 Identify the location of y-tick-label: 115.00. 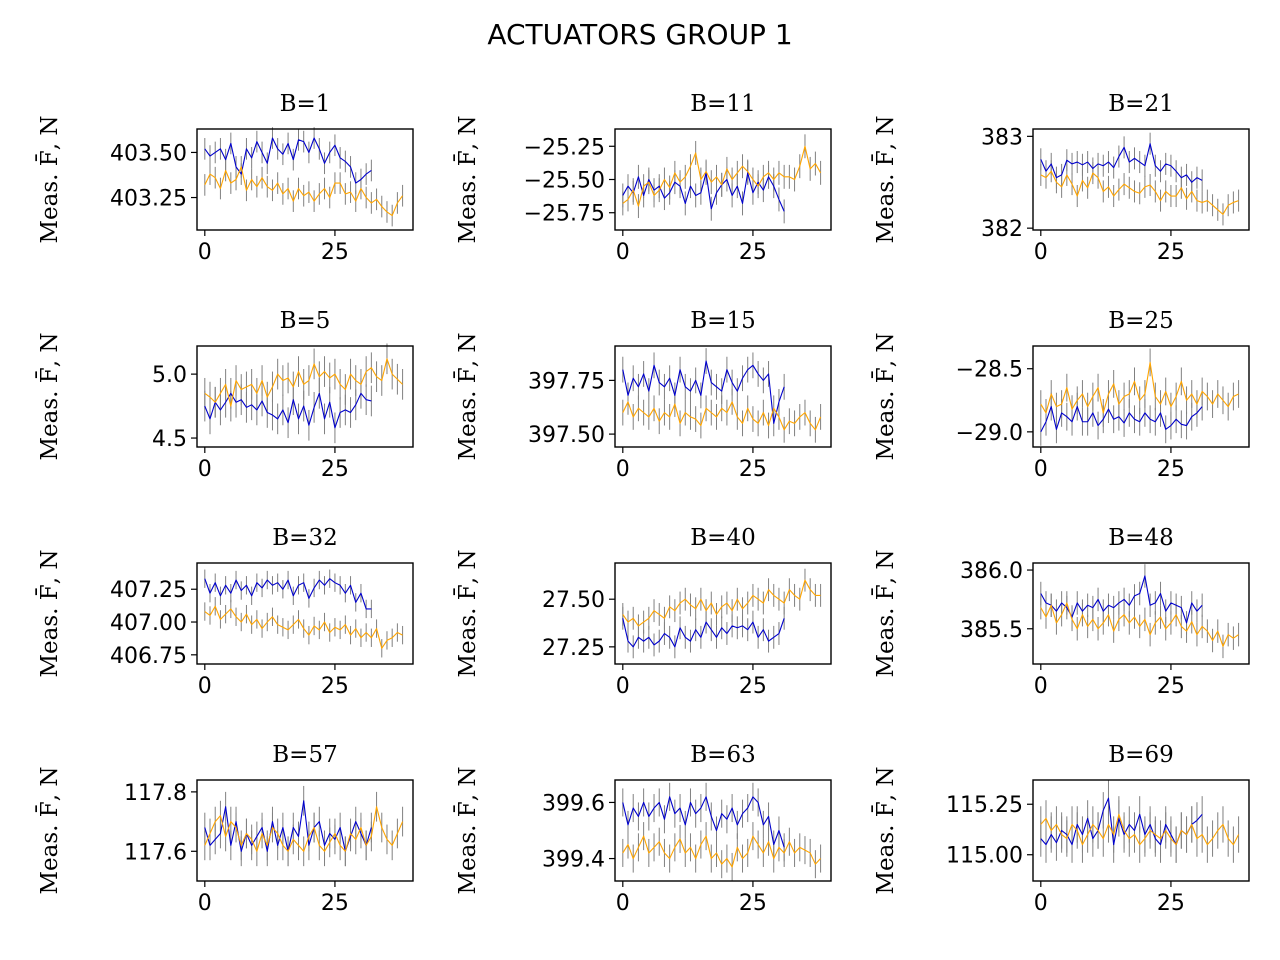
(984, 856).